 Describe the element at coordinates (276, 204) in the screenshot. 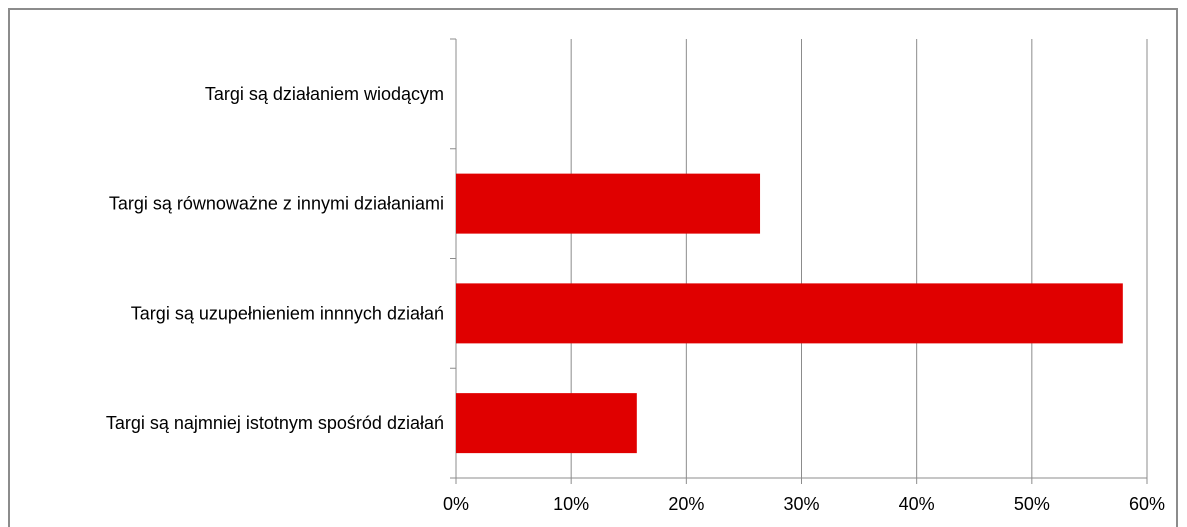

I see `category-label: Targi są równoważne z innymi działaniami` at that location.